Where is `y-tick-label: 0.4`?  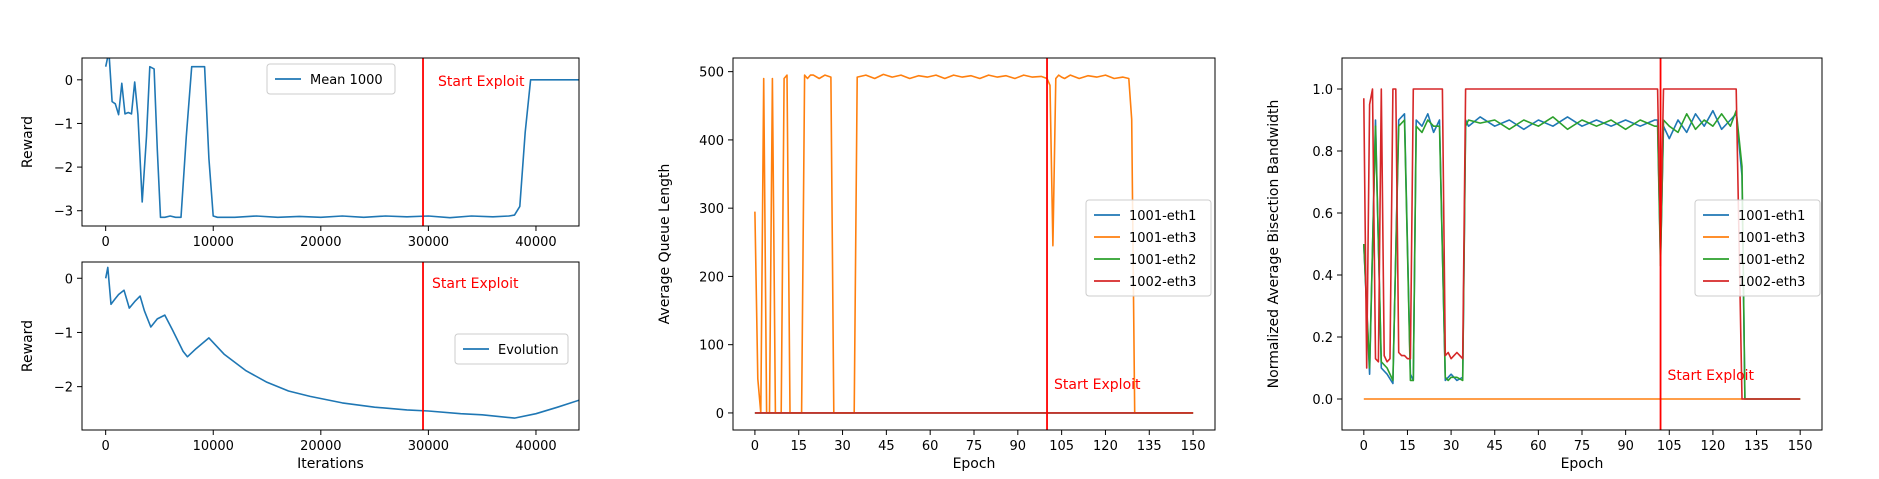 y-tick-label: 0.4 is located at coordinates (1322, 276).